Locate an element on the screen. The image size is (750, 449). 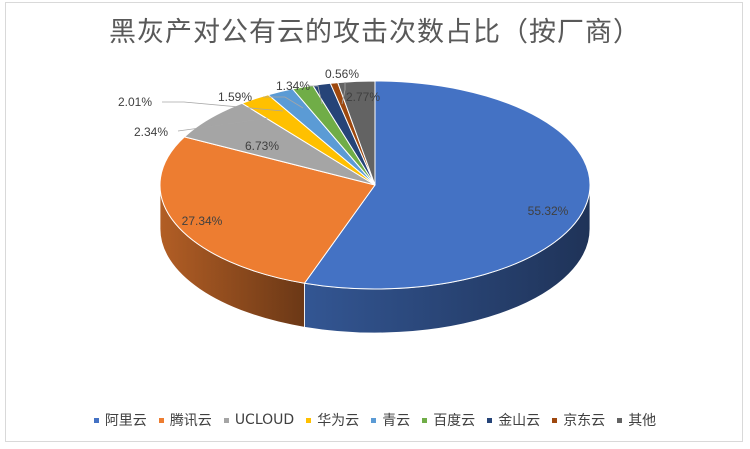
legend-item-4: 青云 is located at coordinates (390, 420).